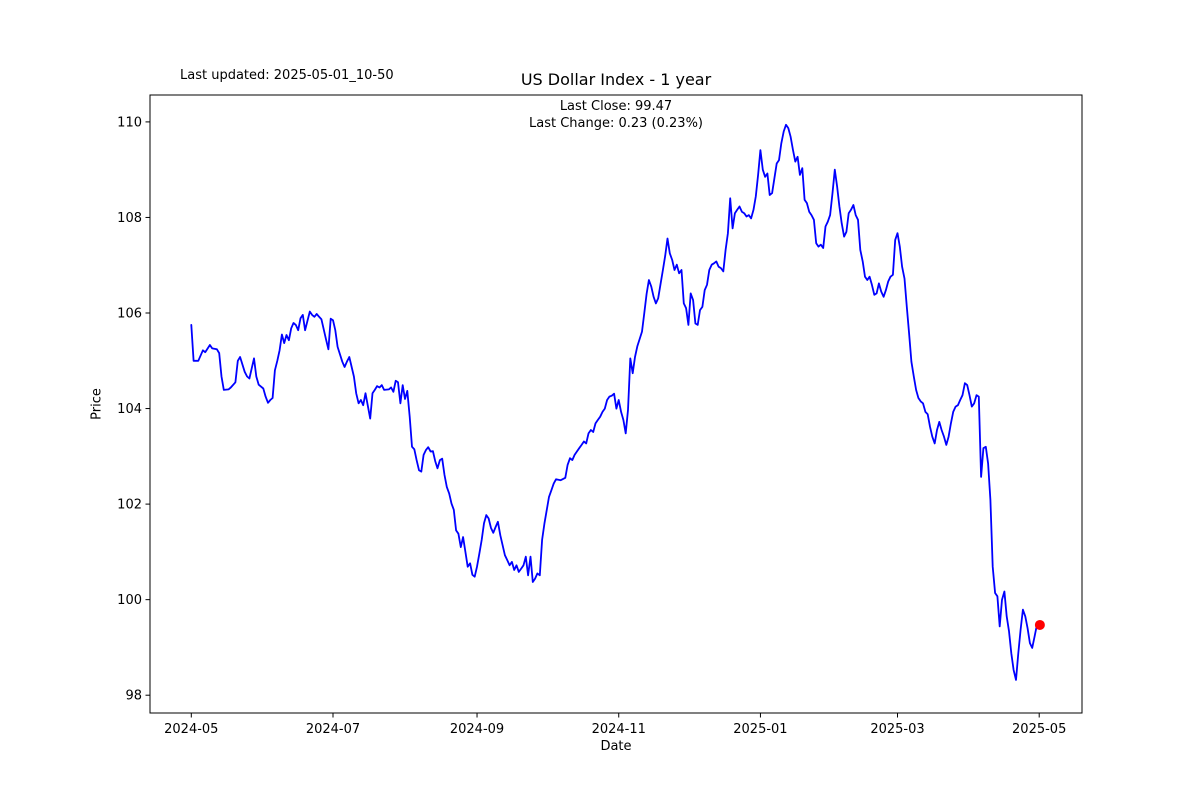 The width and height of the screenshot is (1200, 800). What do you see at coordinates (129, 600) in the screenshot?
I see `y-tick-label: 100` at bounding box center [129, 600].